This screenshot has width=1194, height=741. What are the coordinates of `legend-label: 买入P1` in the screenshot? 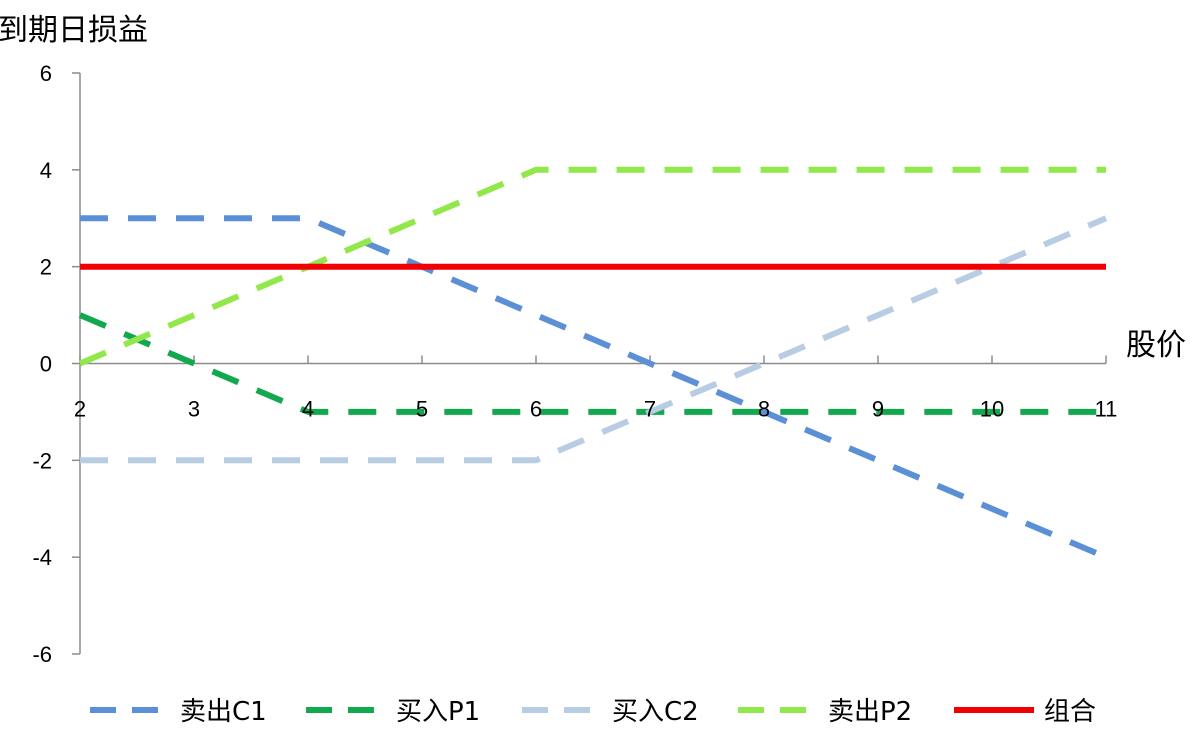 It's located at (438, 712).